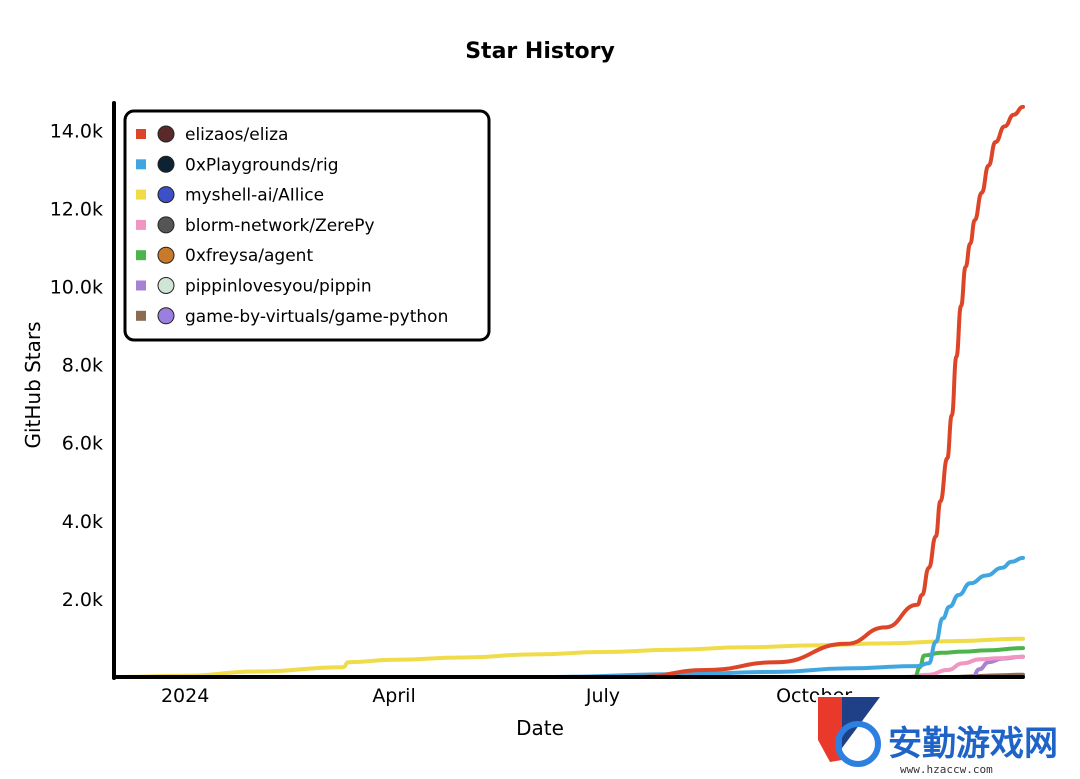 The width and height of the screenshot is (1080, 779). What do you see at coordinates (946, 769) in the screenshot?
I see `watermark-url: www.hzaccw.com` at bounding box center [946, 769].